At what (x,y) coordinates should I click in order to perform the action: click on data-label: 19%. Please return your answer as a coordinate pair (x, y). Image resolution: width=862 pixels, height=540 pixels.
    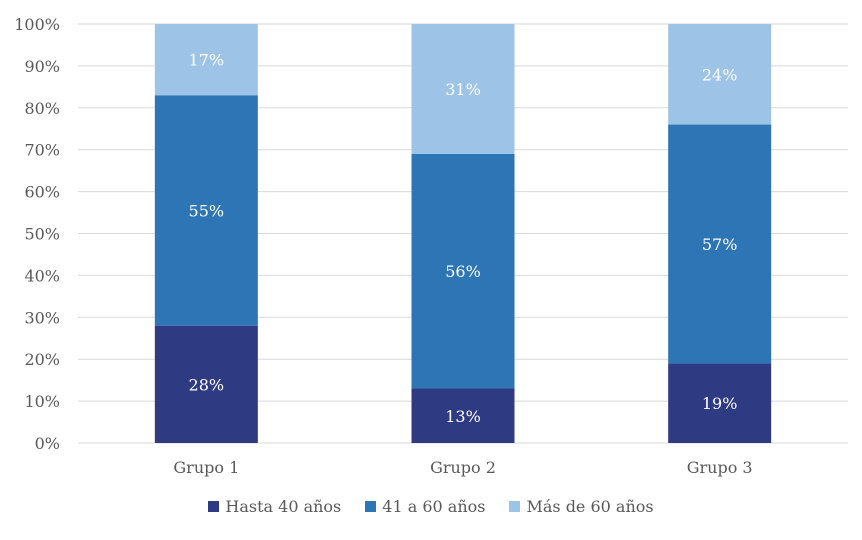
    Looking at the image, I should click on (720, 403).